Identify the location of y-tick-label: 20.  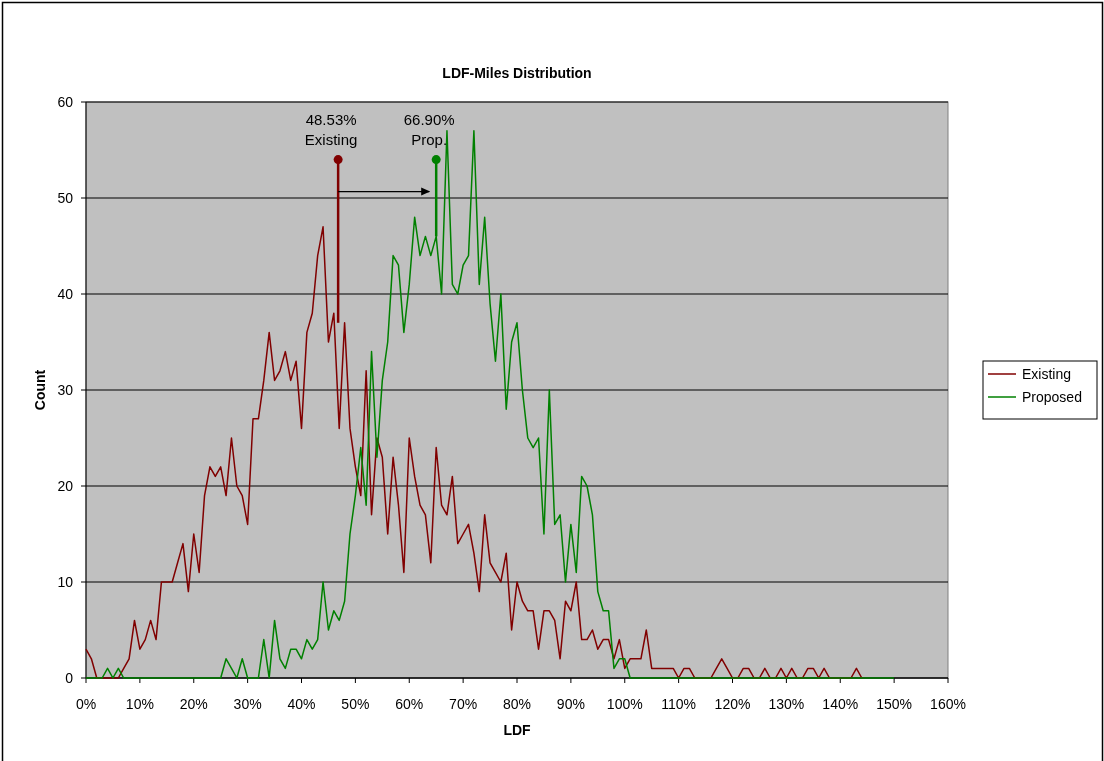
(65, 485).